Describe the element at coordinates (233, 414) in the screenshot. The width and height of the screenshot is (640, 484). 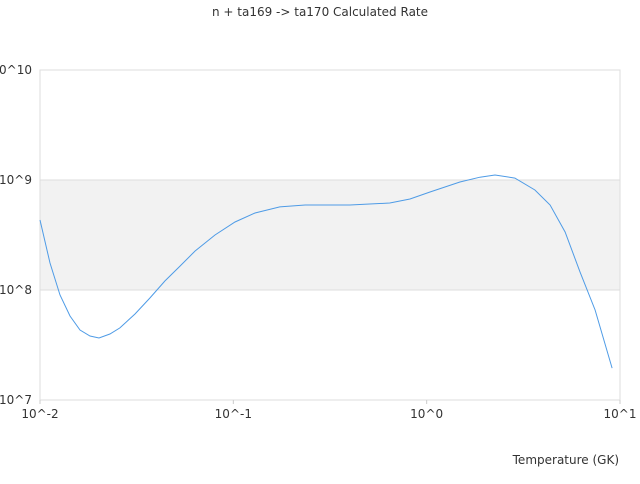
I see `x-tick-label: 10^-1` at that location.